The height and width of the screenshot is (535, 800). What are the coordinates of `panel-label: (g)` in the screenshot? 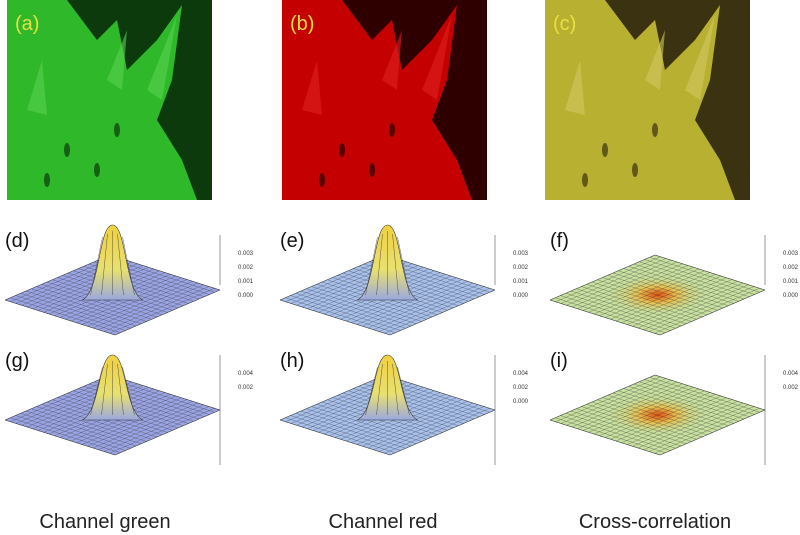 It's located at (17, 361).